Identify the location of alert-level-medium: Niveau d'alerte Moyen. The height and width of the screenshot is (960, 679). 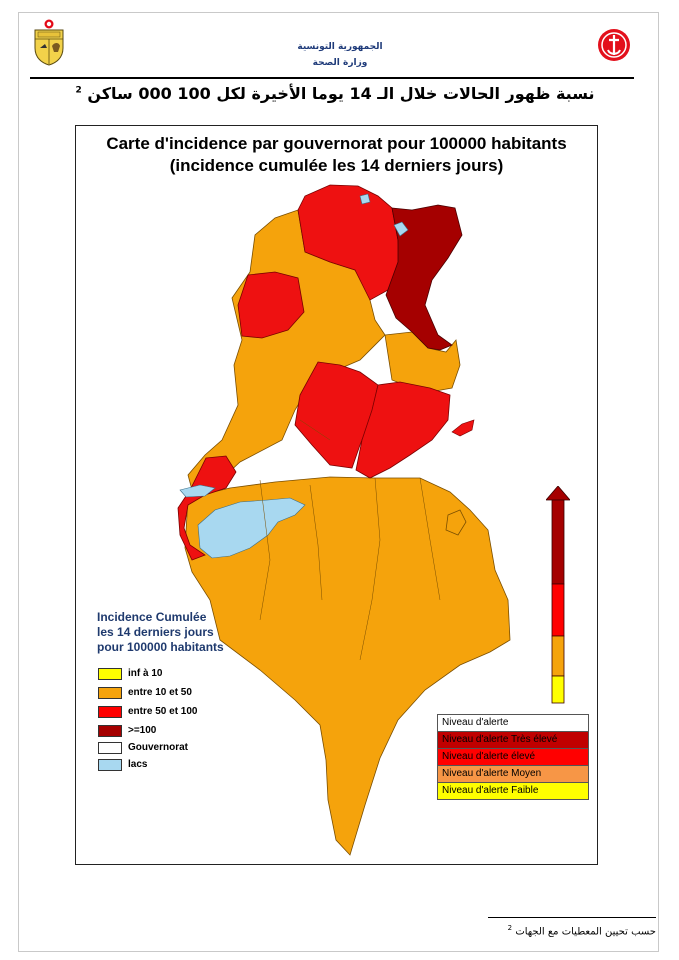
(513, 774).